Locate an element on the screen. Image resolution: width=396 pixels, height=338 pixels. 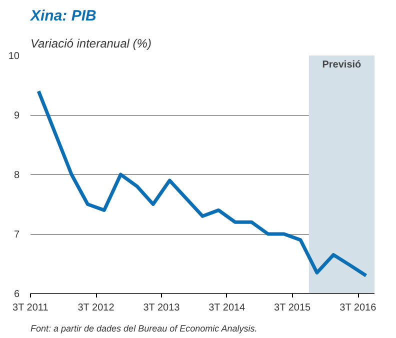
chart-title: Xina: PIB is located at coordinates (63, 16).